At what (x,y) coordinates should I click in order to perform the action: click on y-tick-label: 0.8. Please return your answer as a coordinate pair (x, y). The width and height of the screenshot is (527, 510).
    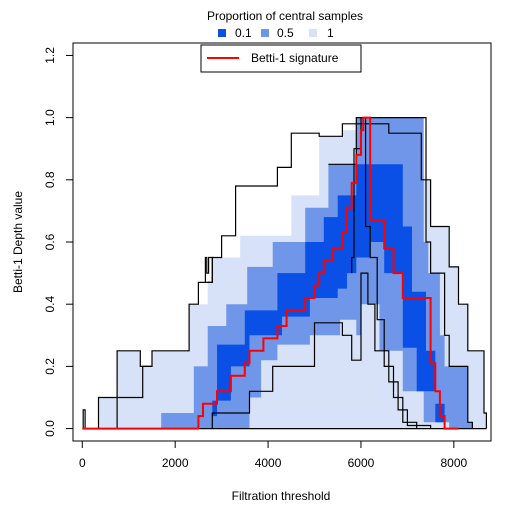
    Looking at the image, I should click on (50, 179).